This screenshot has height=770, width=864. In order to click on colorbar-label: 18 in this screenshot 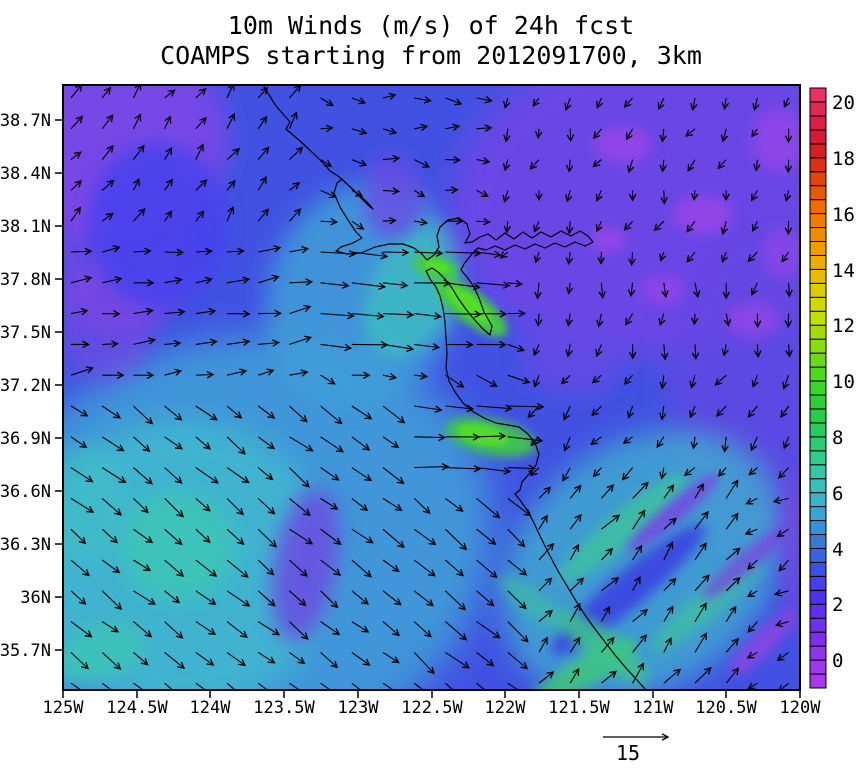, I will do `click(843, 159)`.